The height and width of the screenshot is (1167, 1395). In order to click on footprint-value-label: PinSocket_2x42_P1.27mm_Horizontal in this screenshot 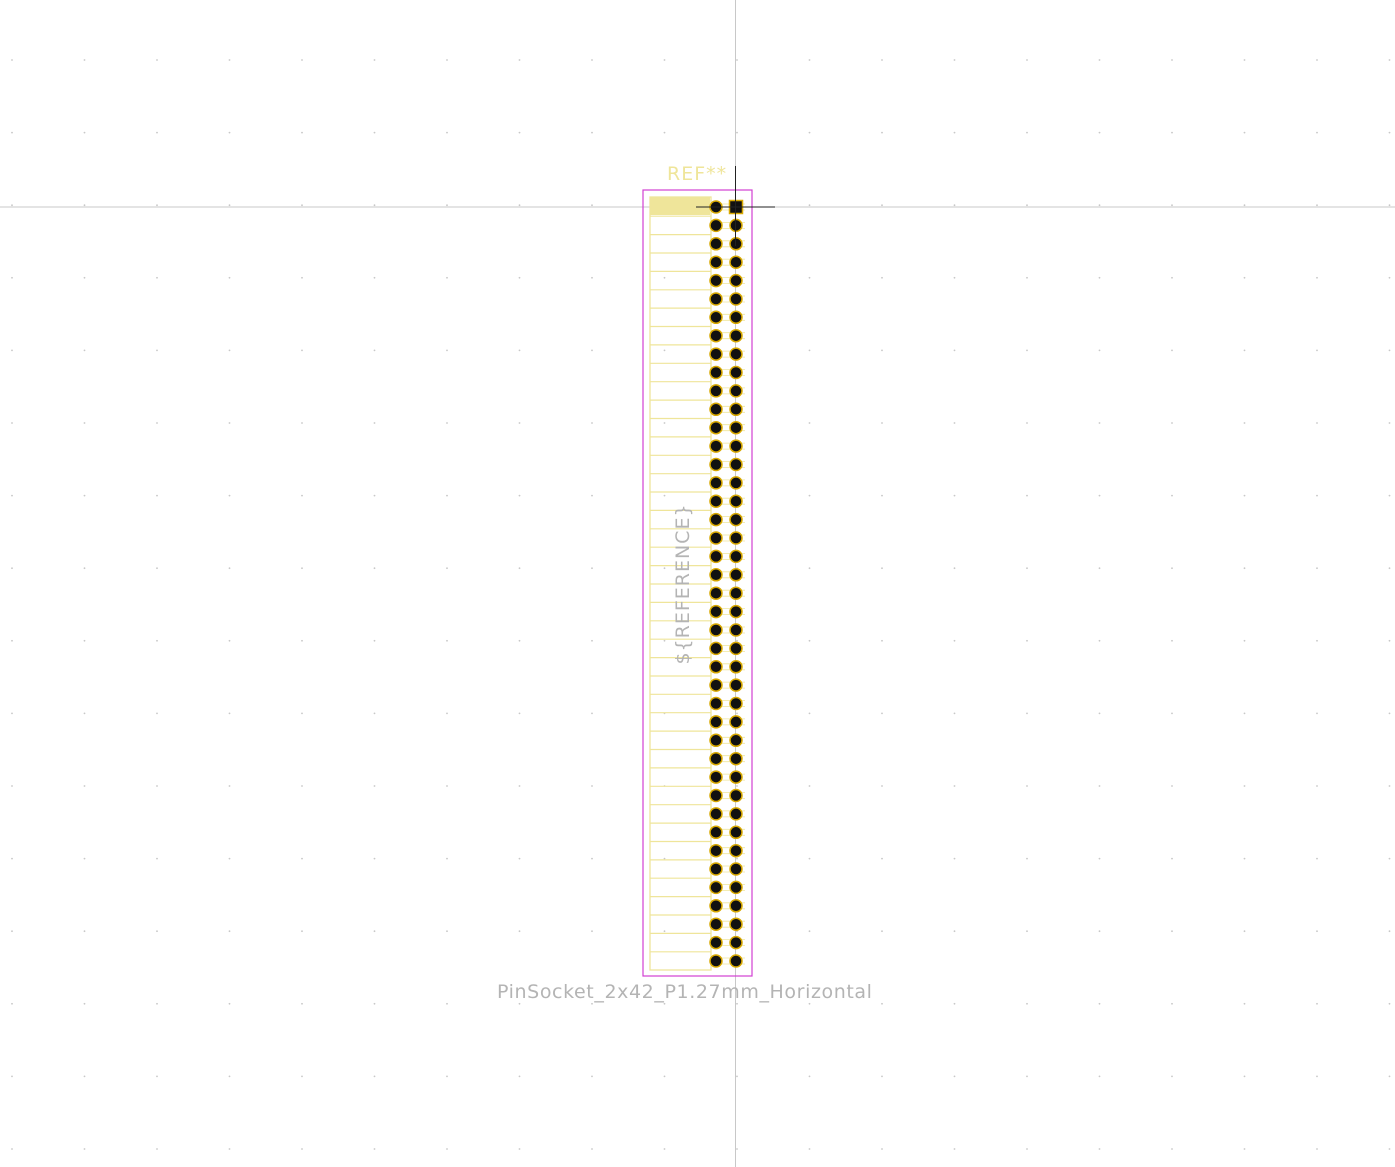, I will do `click(685, 992)`.